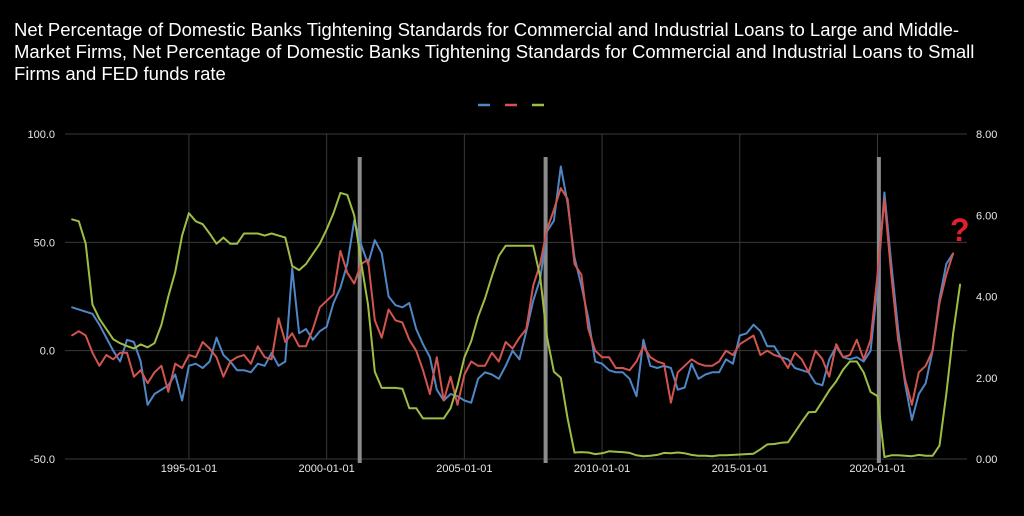 Image resolution: width=1024 pixels, height=516 pixels. Describe the element at coordinates (740, 469) in the screenshot. I see `x-tick-label: 2015-01-01` at that location.